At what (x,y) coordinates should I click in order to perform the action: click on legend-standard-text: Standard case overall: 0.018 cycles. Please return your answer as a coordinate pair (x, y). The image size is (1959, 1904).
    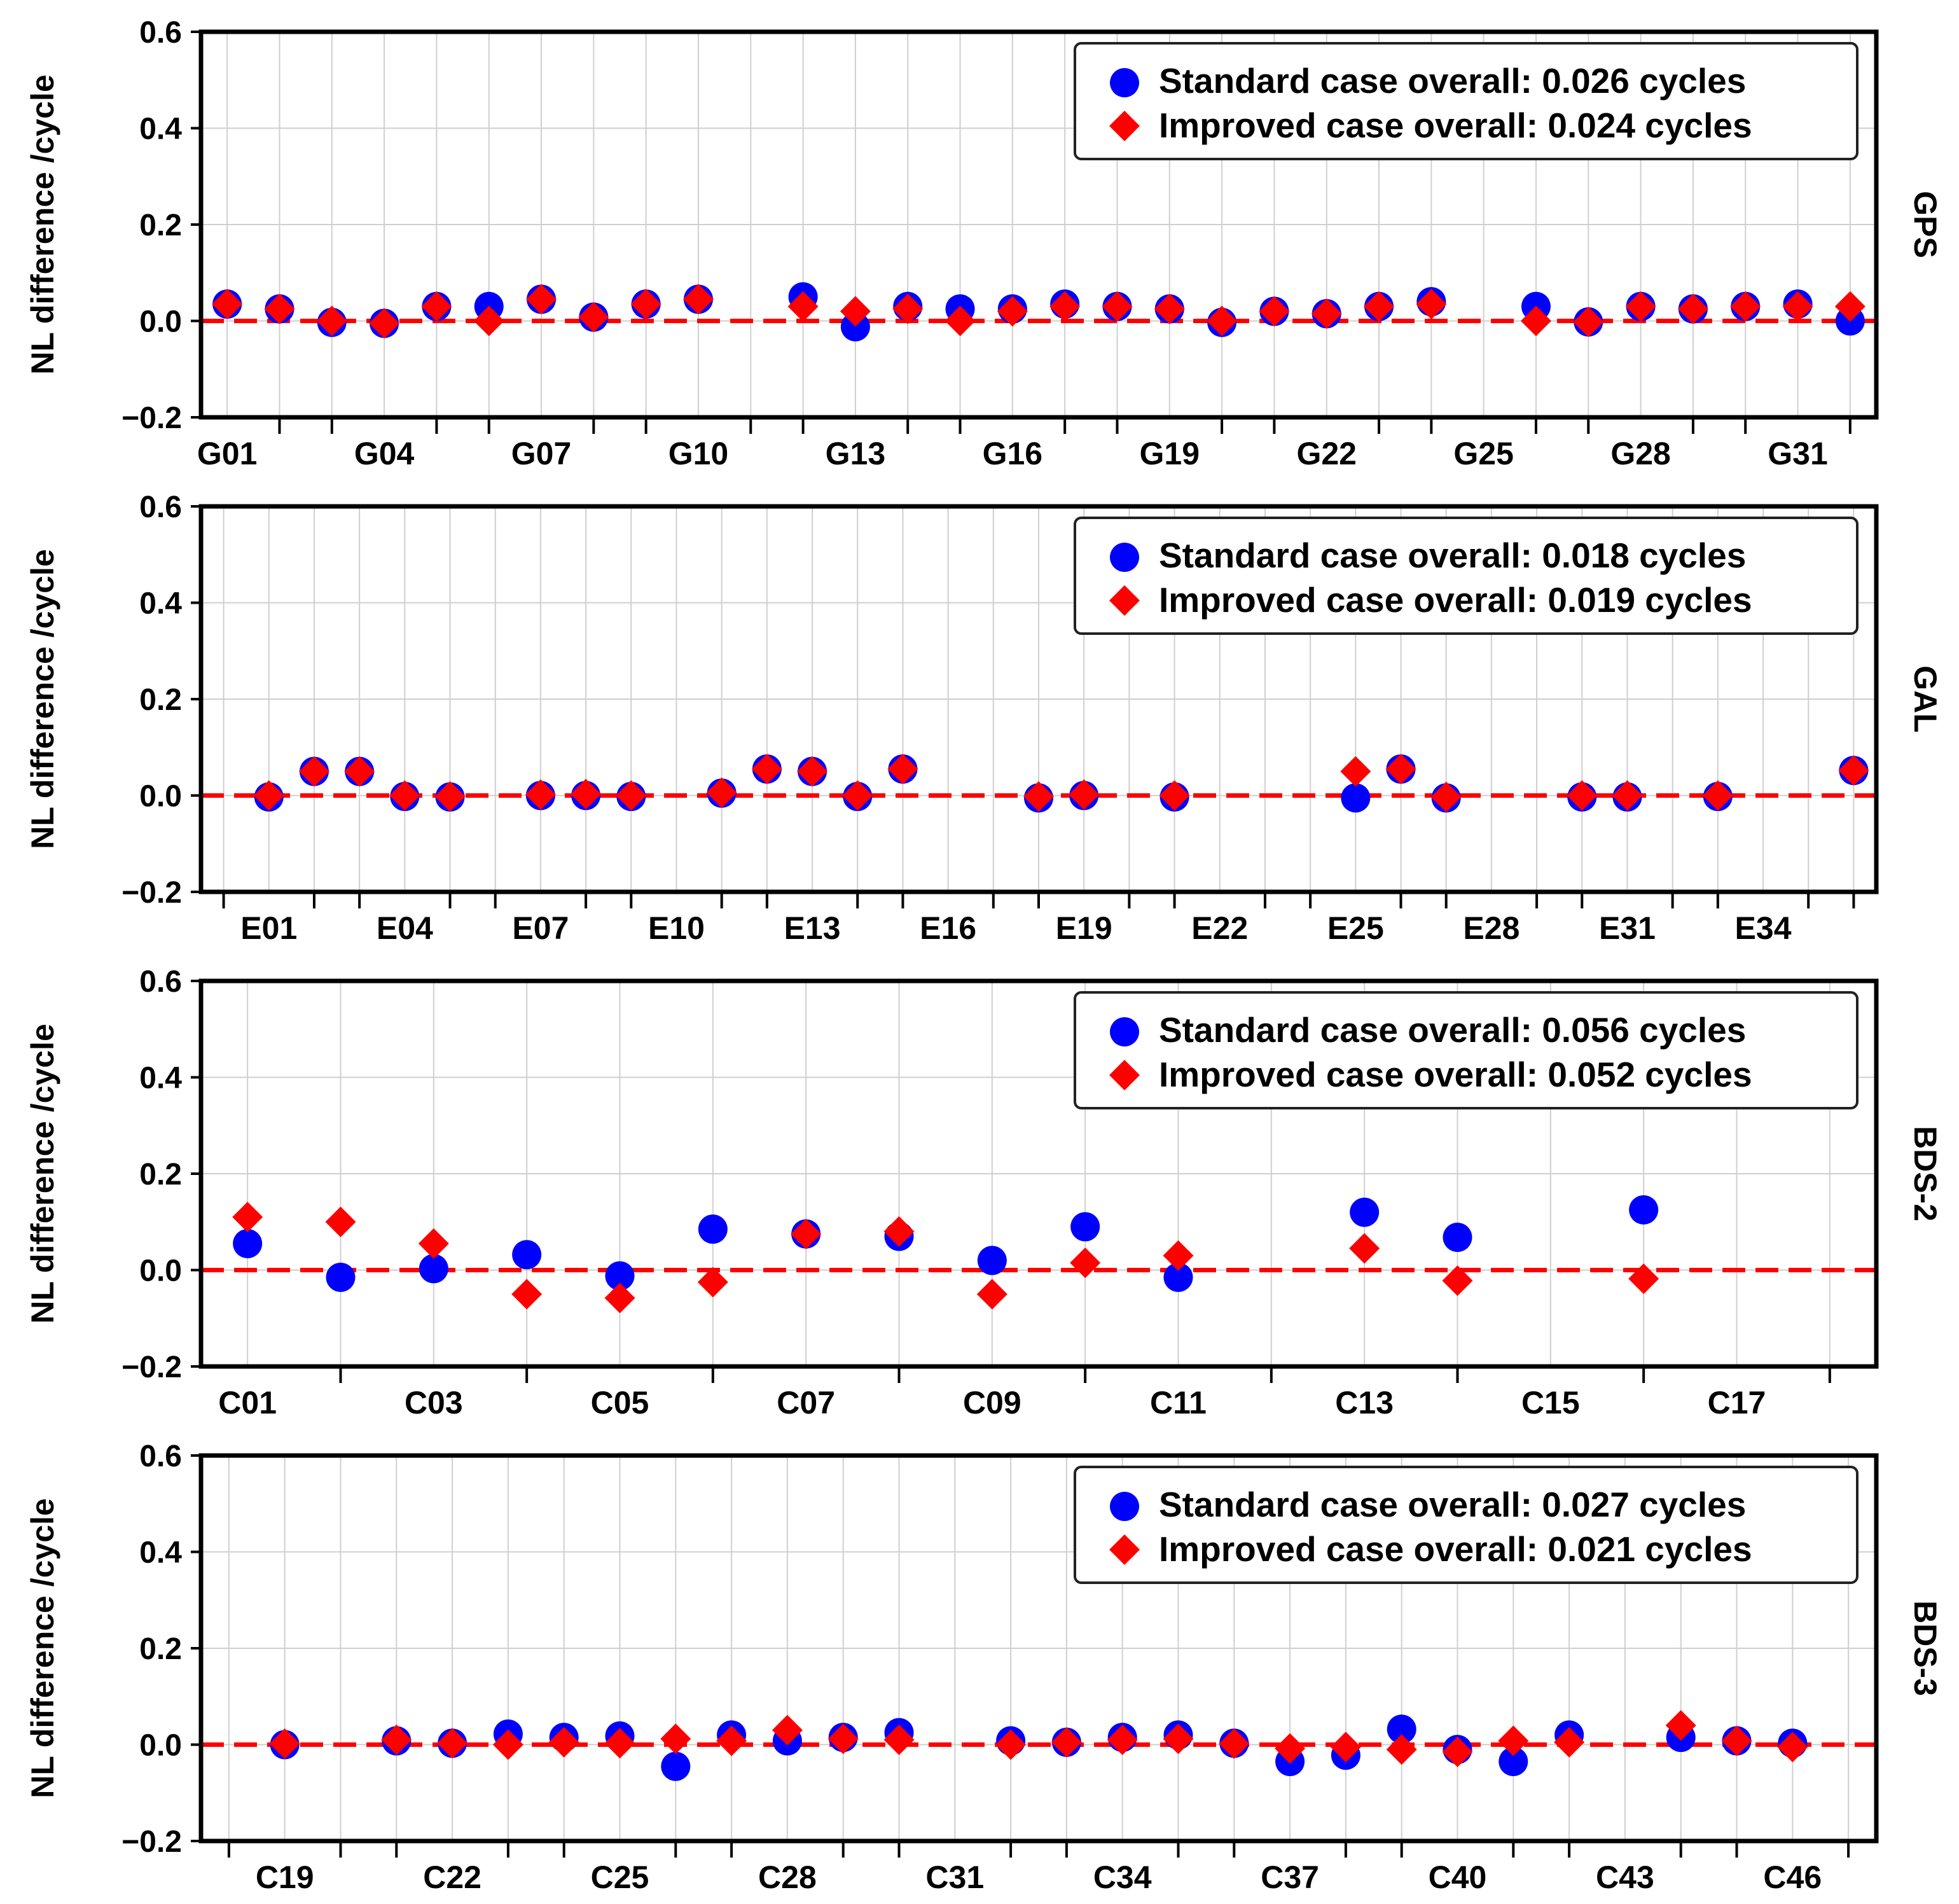
    Looking at the image, I should click on (1453, 555).